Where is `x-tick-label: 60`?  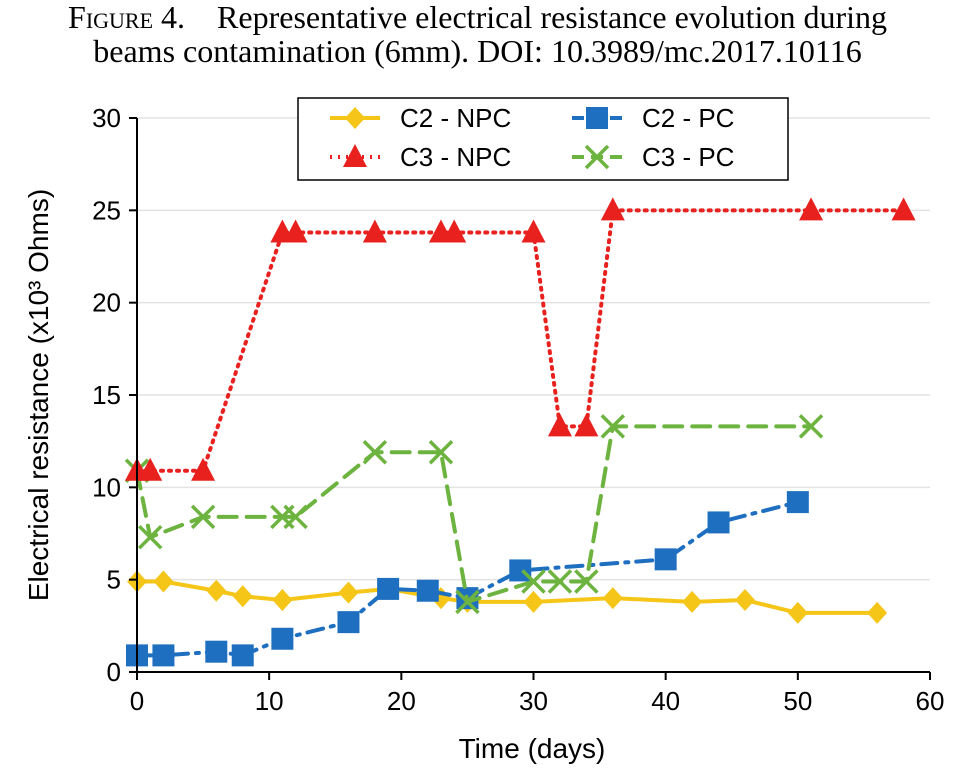
x-tick-label: 60 is located at coordinates (930, 701).